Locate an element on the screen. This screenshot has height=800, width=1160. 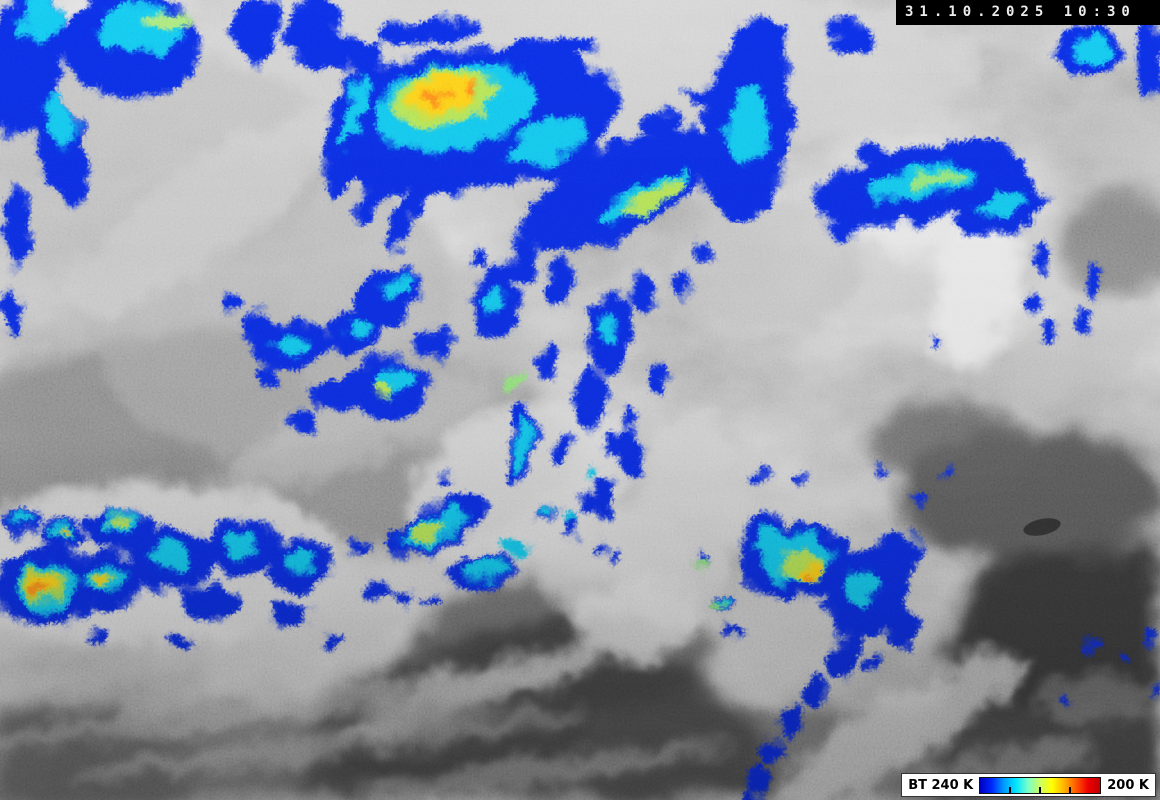
legend-min-label: 200 K is located at coordinates (1128, 785).